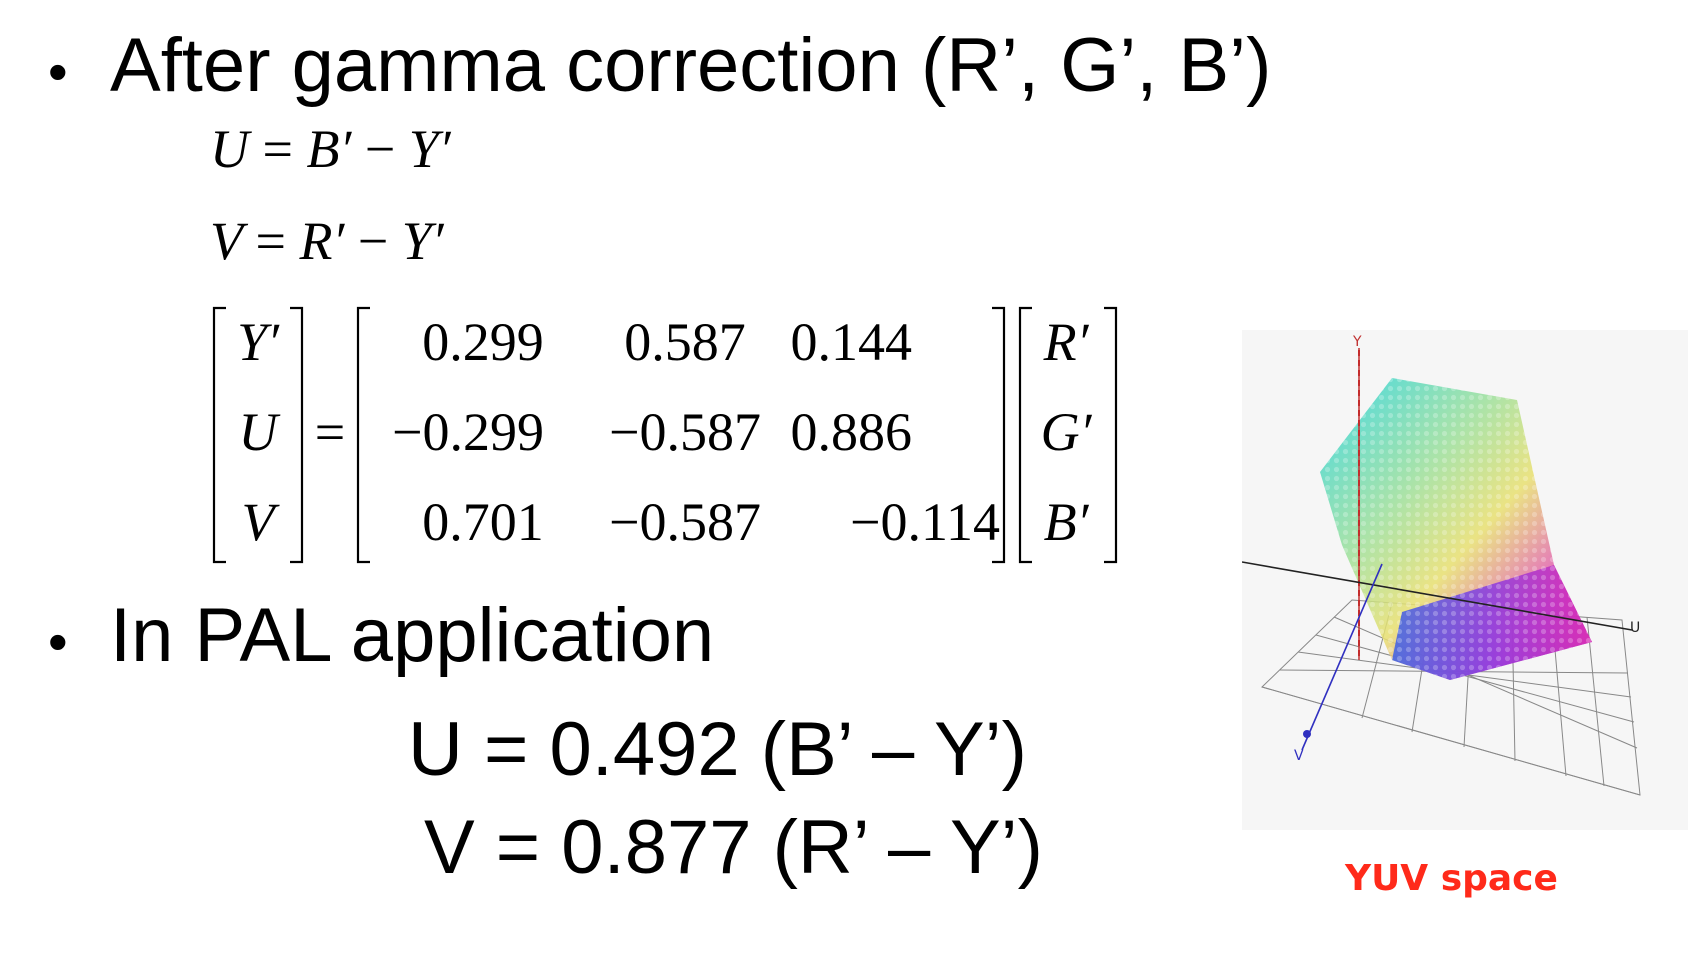 Image resolution: width=1698 pixels, height=958 pixels. Describe the element at coordinates (1456, 529) in the screenshot. I see `color-dots` at that location.